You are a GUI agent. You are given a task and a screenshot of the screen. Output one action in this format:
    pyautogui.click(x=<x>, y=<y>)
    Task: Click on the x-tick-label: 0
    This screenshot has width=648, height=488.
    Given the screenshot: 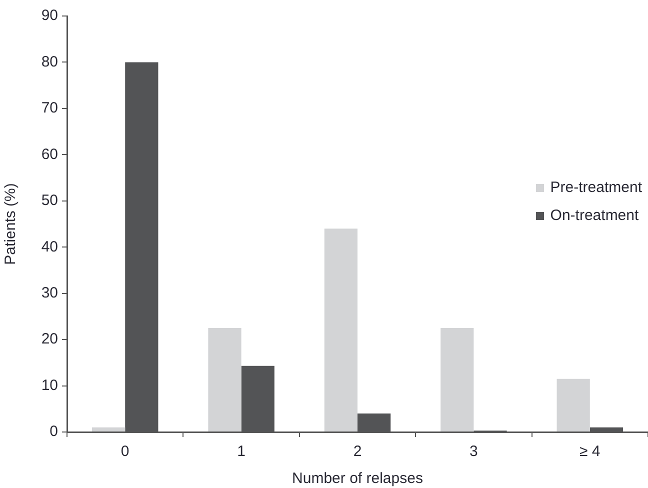 What is the action you would take?
    pyautogui.click(x=125, y=451)
    